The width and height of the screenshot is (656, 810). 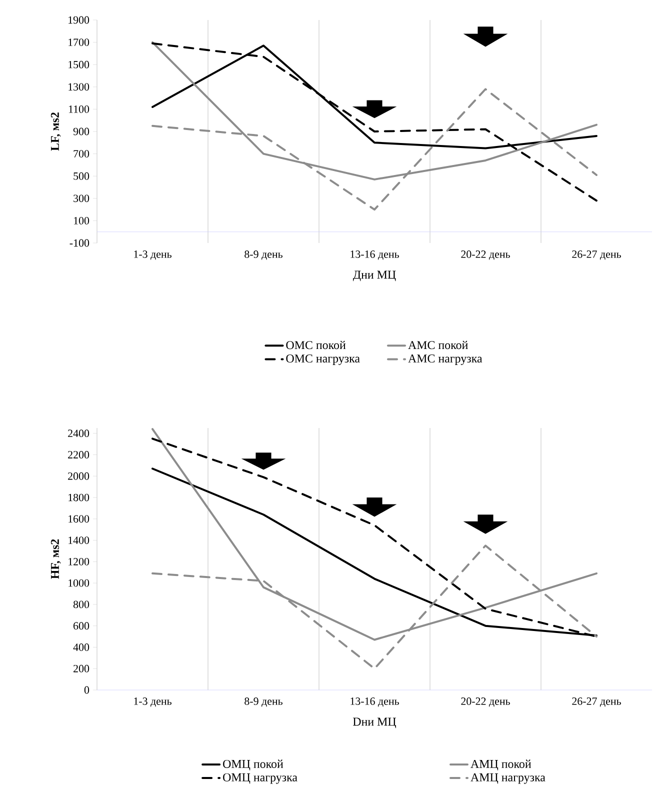 What do you see at coordinates (79, 64) in the screenshot?
I see `y-tick-label: 1500` at bounding box center [79, 64].